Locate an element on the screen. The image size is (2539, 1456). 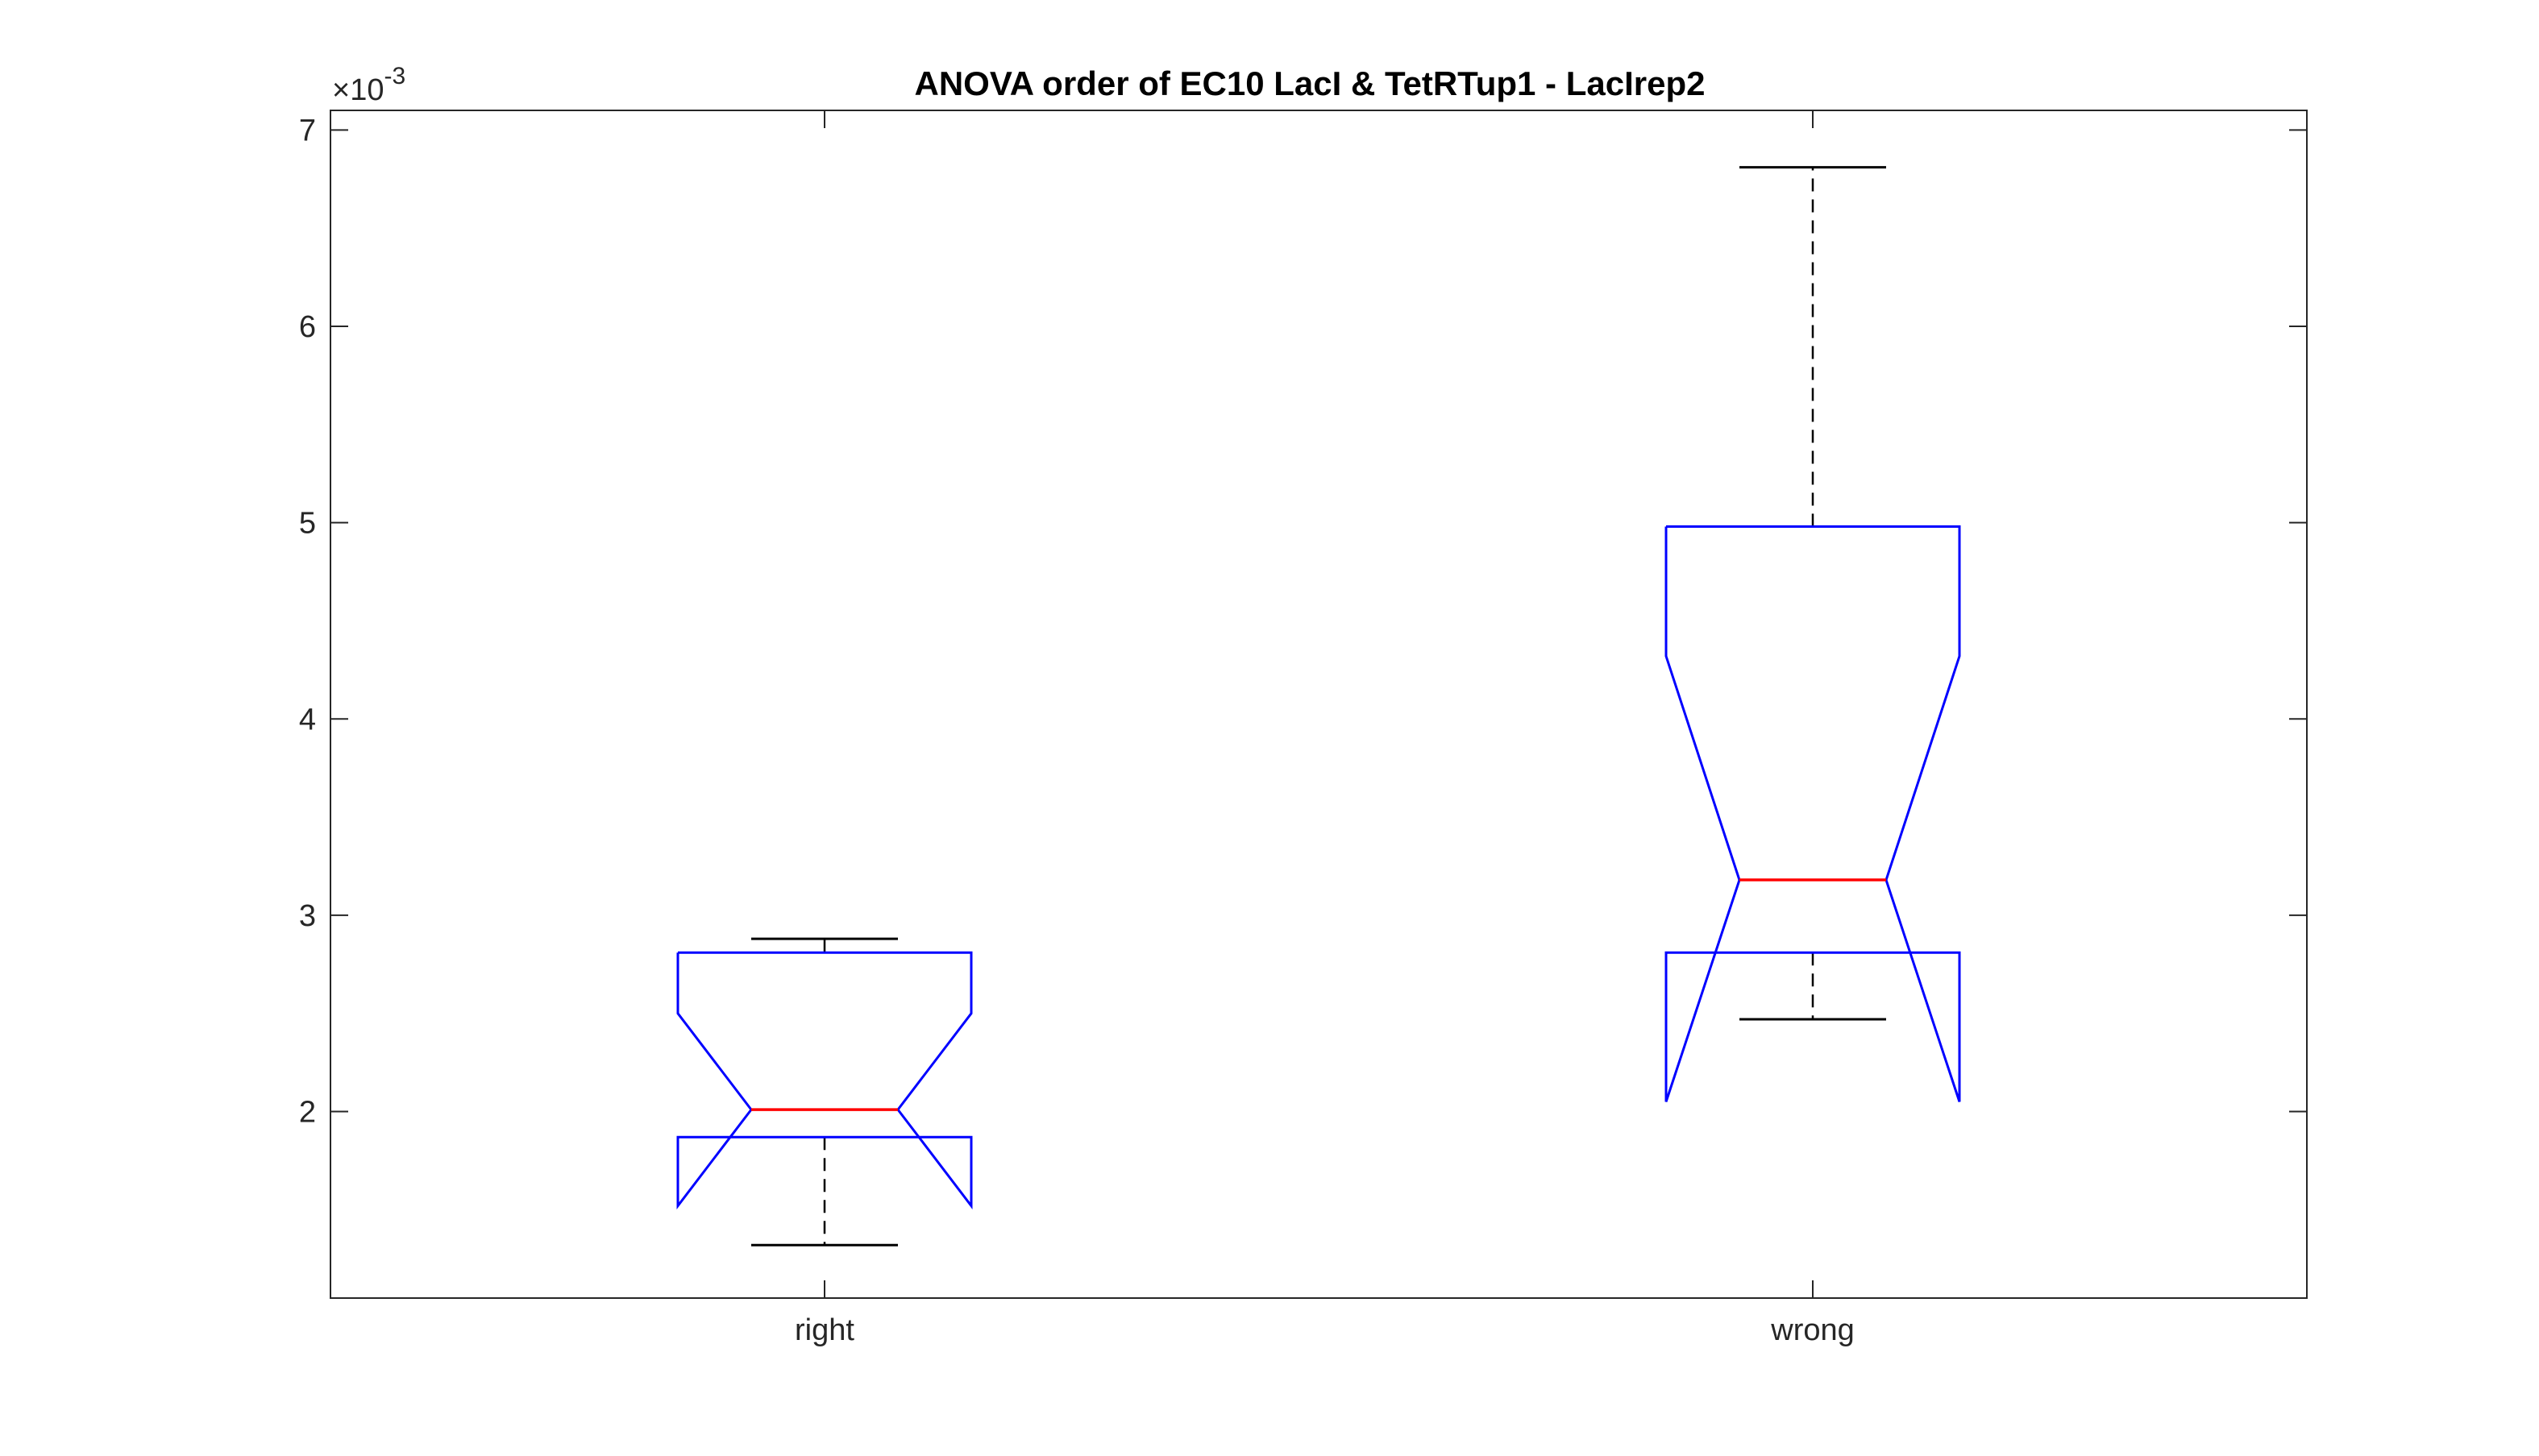
x-tick-labels: right wrong is located at coordinates (1325, 1330).